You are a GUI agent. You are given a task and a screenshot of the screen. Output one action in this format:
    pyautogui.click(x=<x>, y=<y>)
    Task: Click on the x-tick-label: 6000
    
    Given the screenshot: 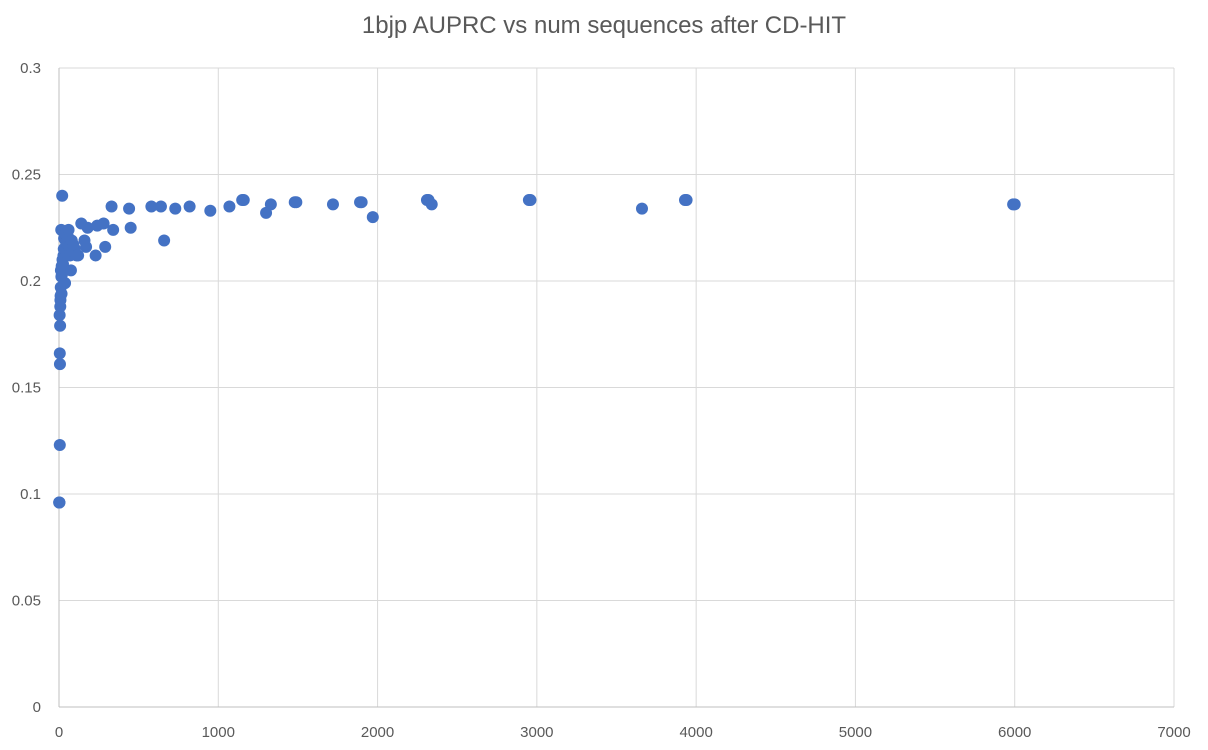 What is the action you would take?
    pyautogui.click(x=1014, y=732)
    